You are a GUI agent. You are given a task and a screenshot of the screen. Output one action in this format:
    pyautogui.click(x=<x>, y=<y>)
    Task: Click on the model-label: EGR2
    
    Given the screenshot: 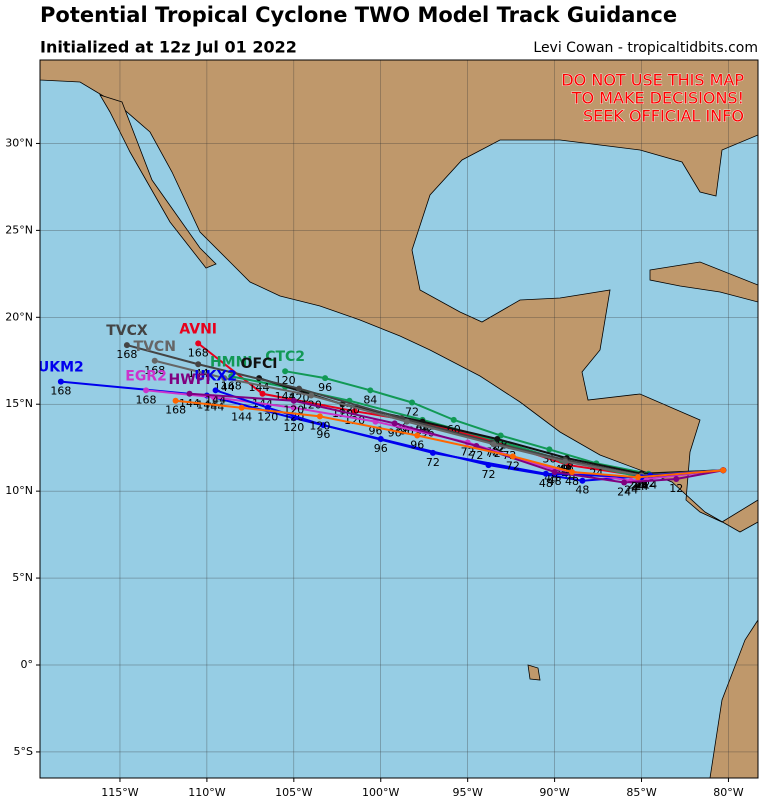 What is the action you would take?
    pyautogui.click(x=146, y=376)
    